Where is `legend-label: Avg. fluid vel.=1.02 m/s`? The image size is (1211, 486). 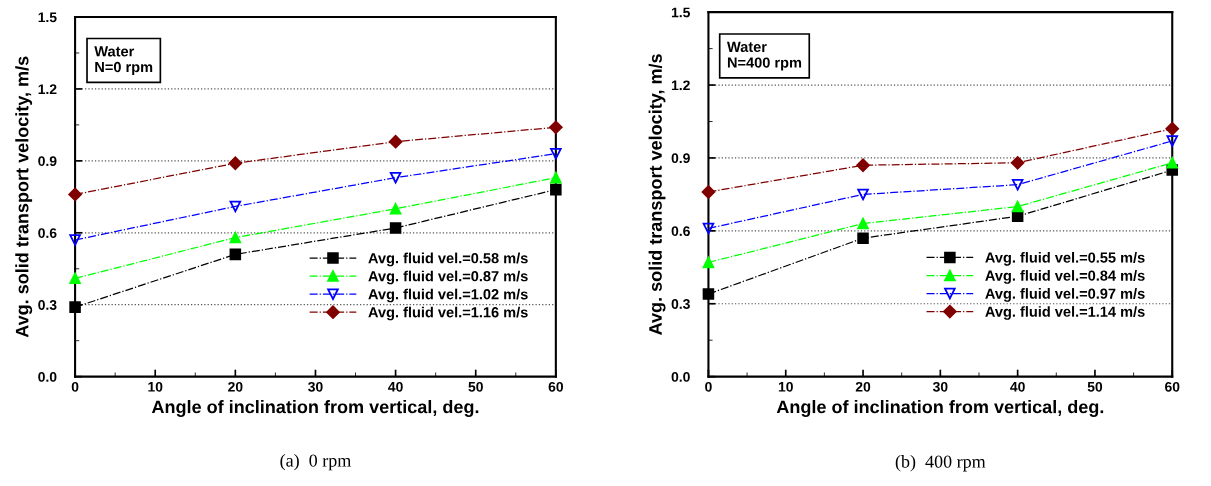 legend-label: Avg. fluid vel.=1.02 m/s is located at coordinates (448, 295).